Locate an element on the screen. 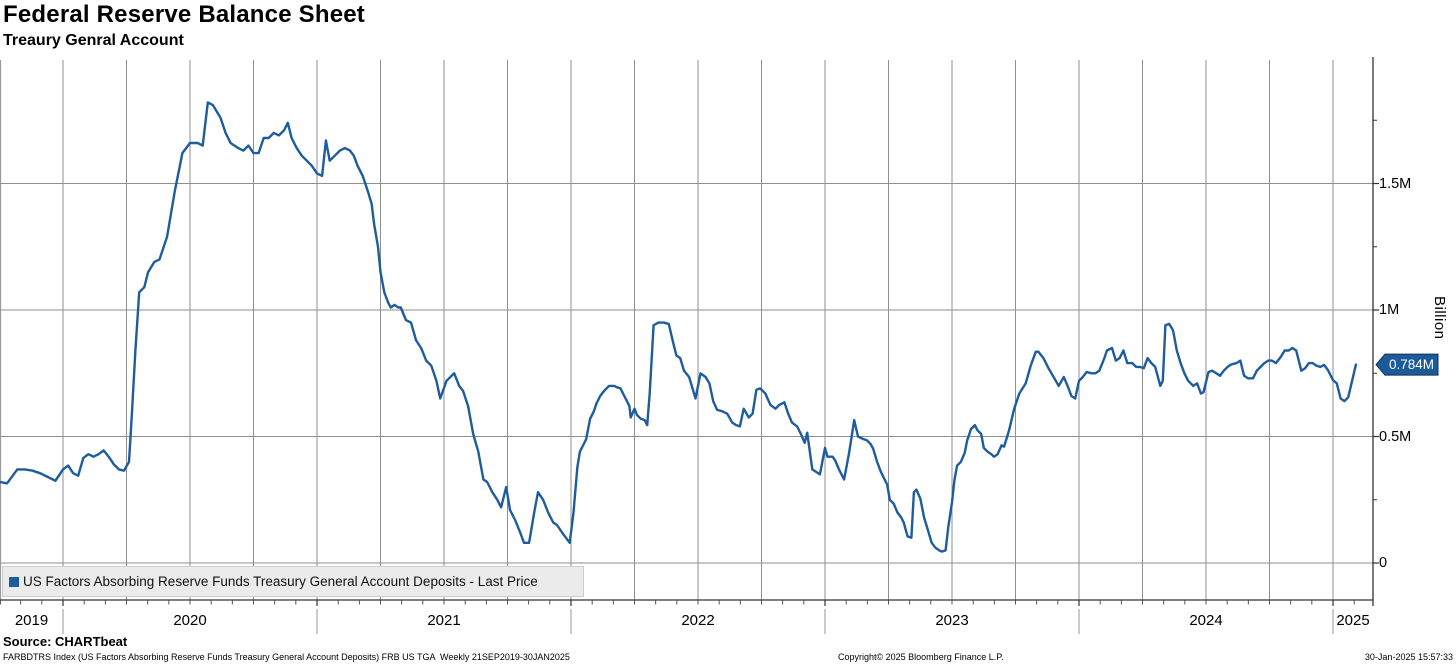 This screenshot has width=1456, height=665. x-axis-year-label: 2019 is located at coordinates (31, 620).